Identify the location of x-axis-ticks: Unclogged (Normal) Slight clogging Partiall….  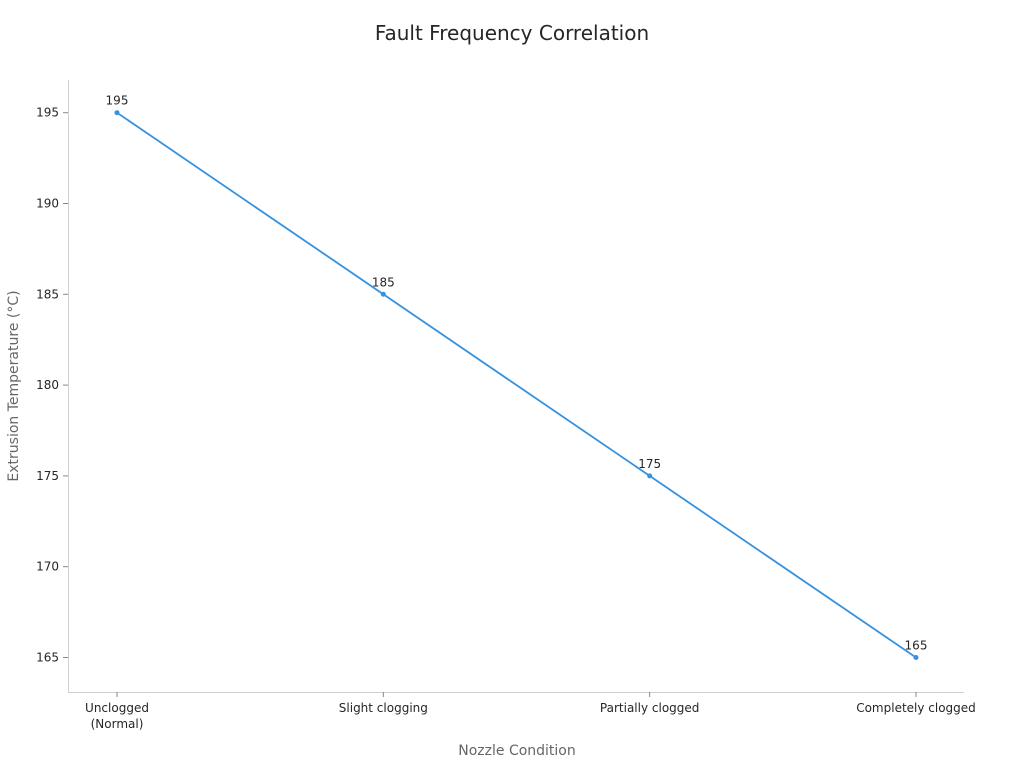
(530, 711).